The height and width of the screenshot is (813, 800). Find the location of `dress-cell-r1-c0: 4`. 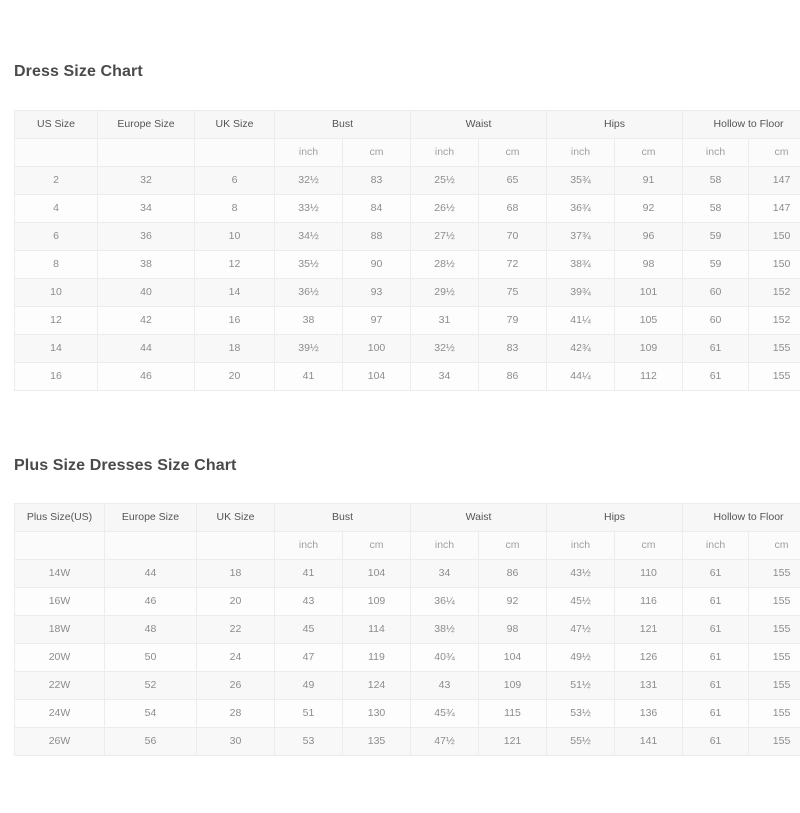

dress-cell-r1-c0: 4 is located at coordinates (56, 208).